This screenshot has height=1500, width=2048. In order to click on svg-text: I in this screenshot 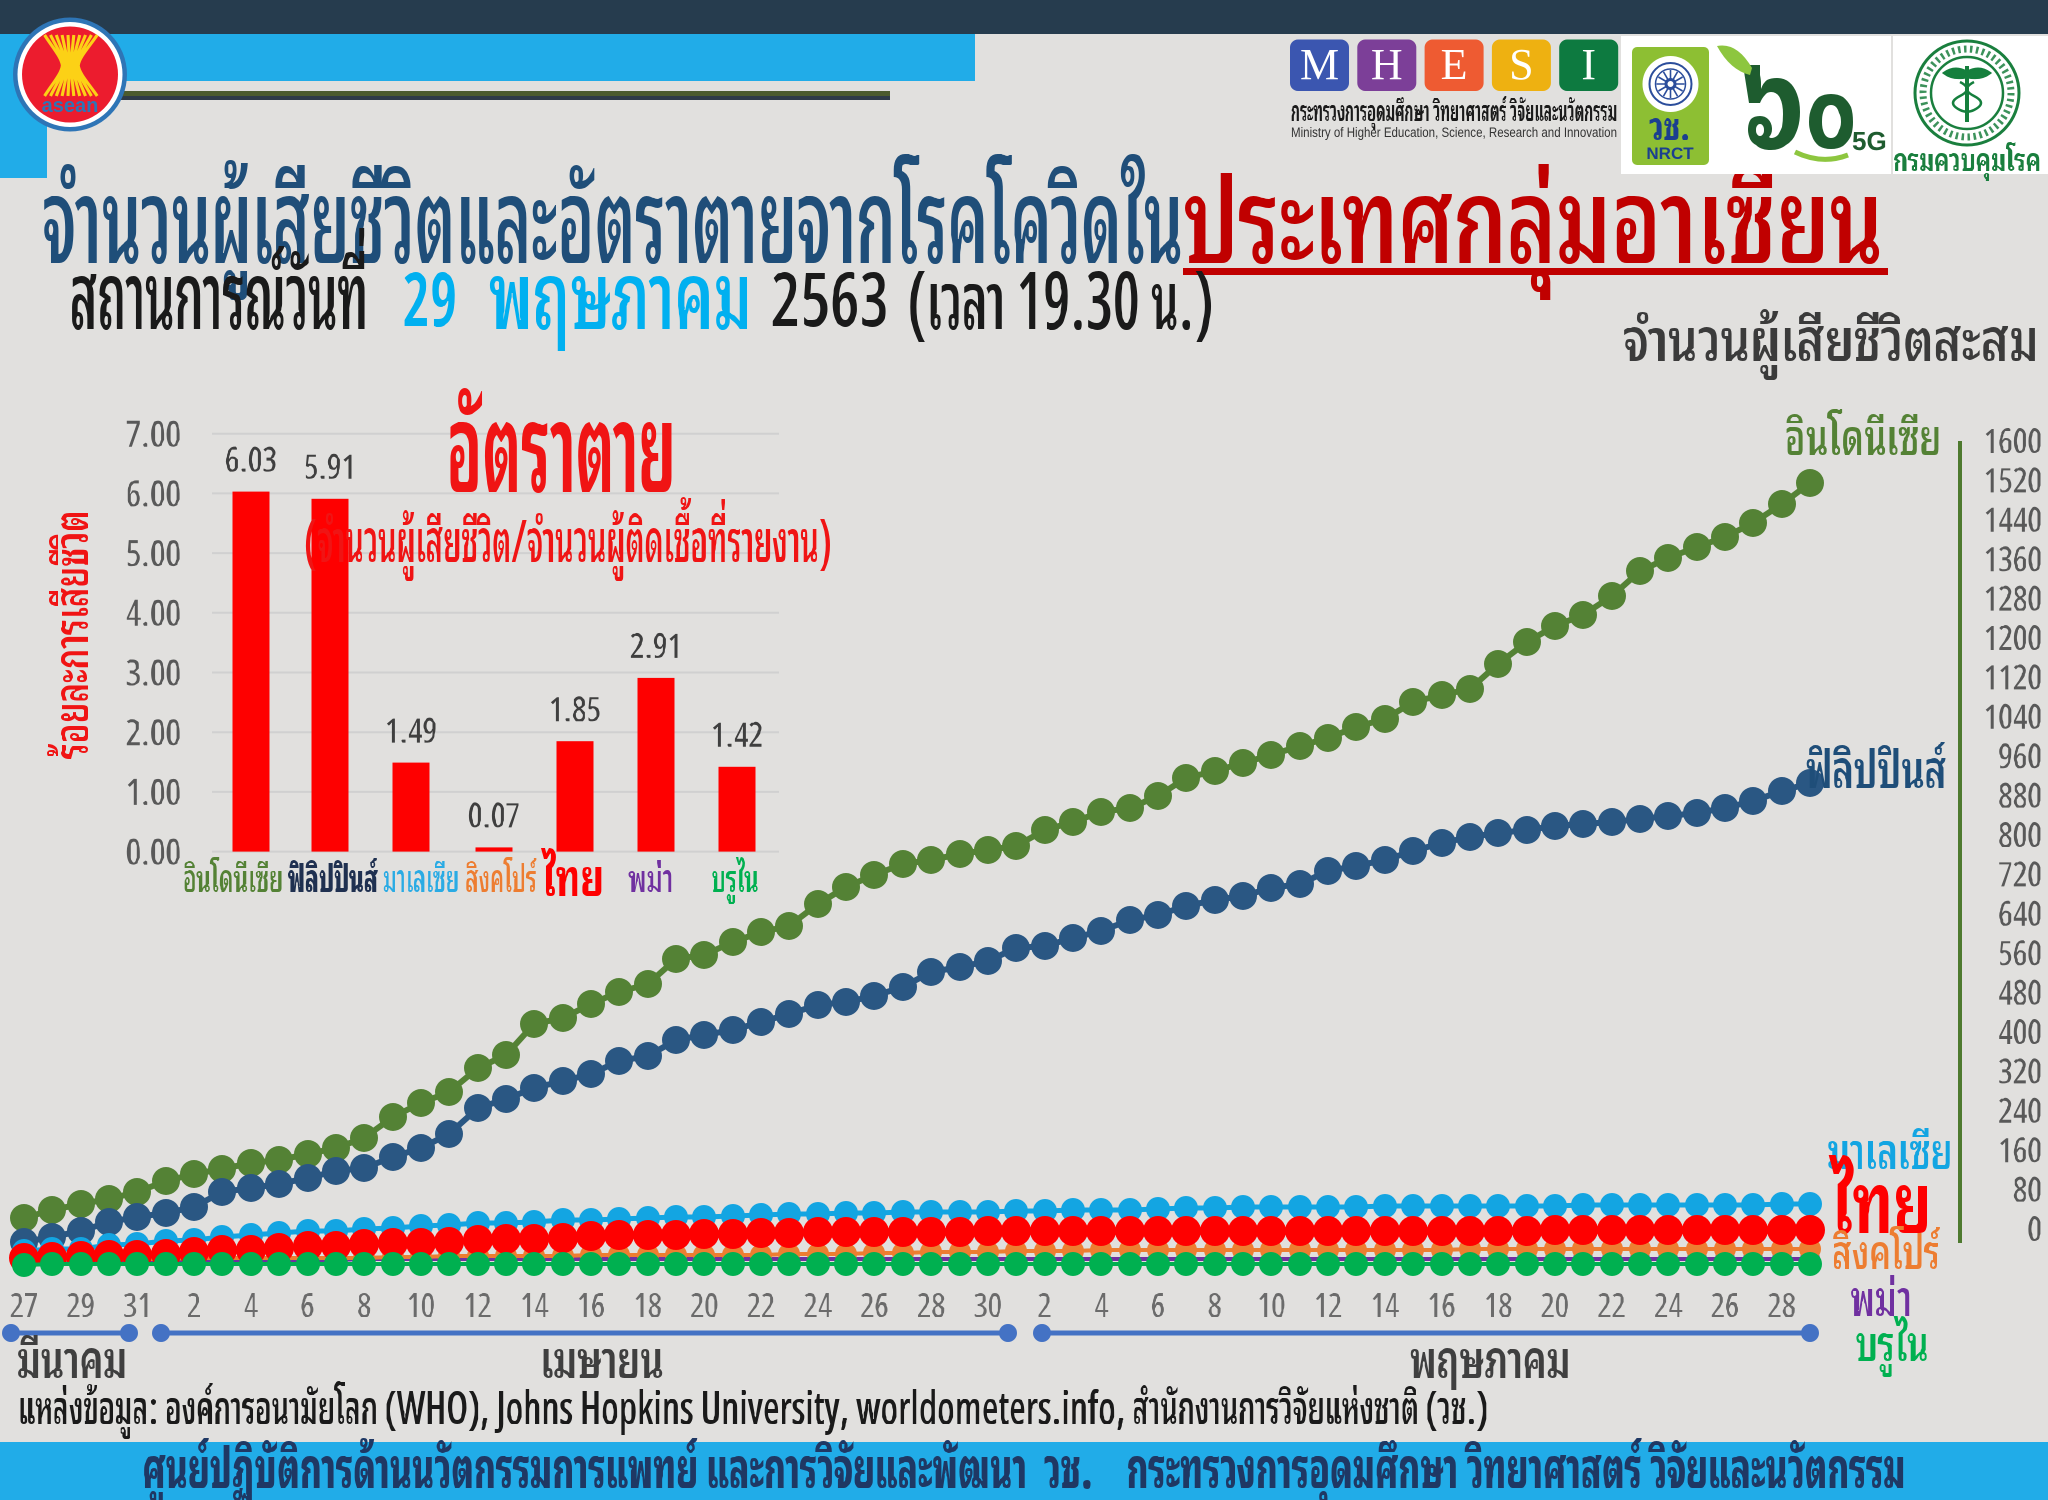, I will do `click(1588, 64)`.